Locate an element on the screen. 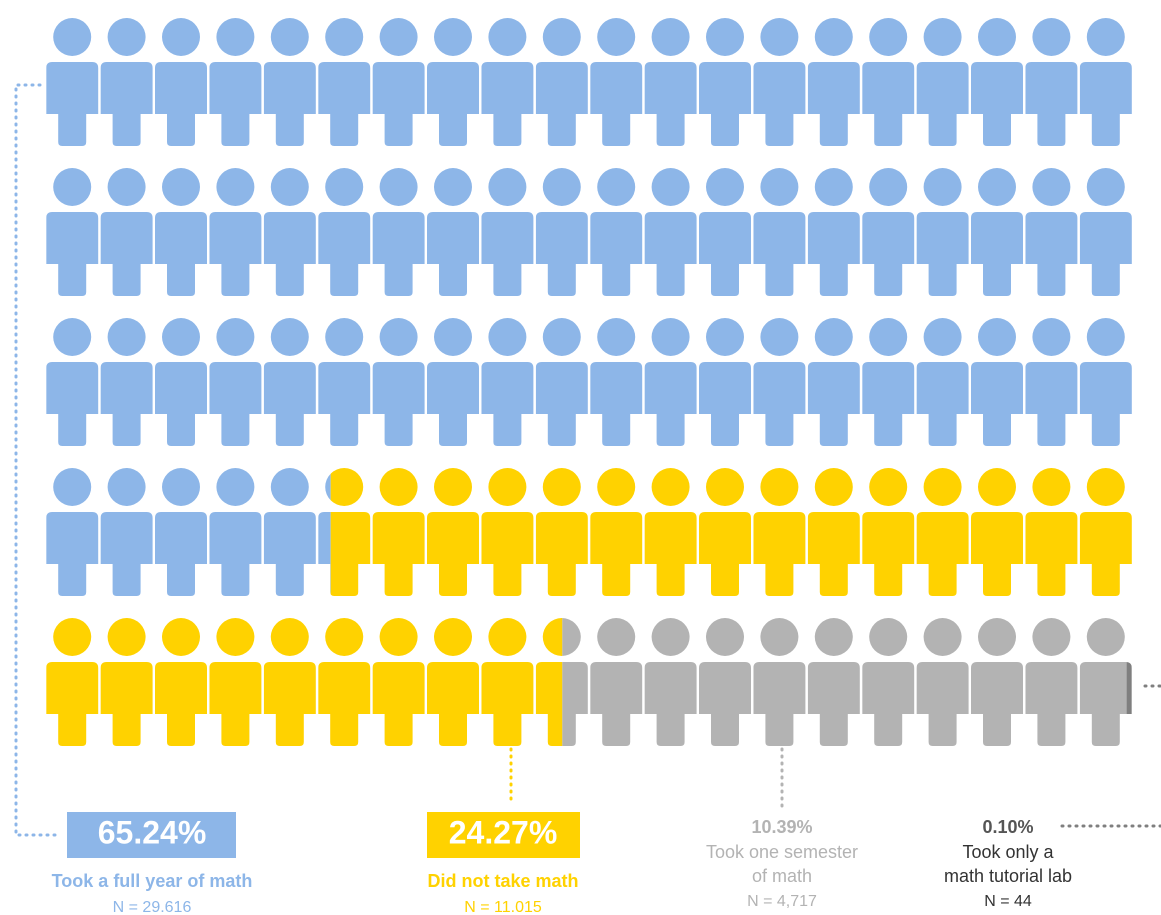  category-label: Took a full year of math is located at coordinates (152, 881).